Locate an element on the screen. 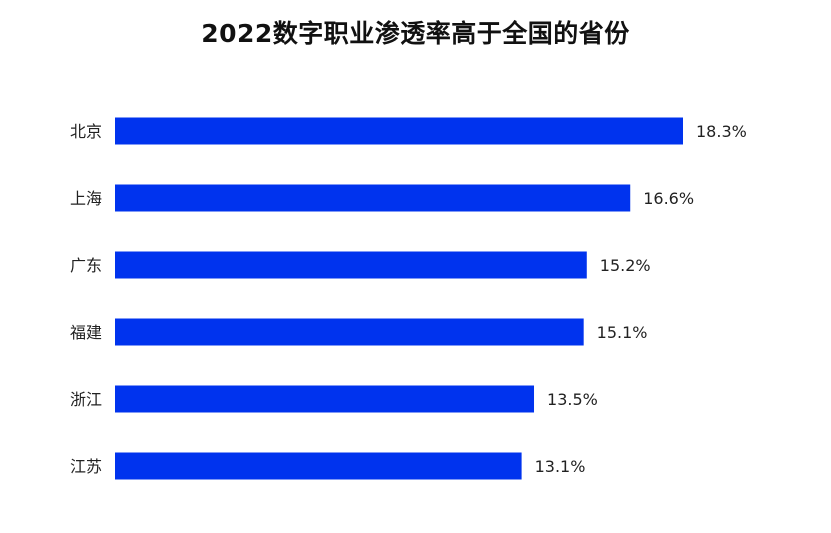 The width and height of the screenshot is (831, 533). chart-title: 2022数字职业渗透率高于全国的省份 is located at coordinates (415, 33).